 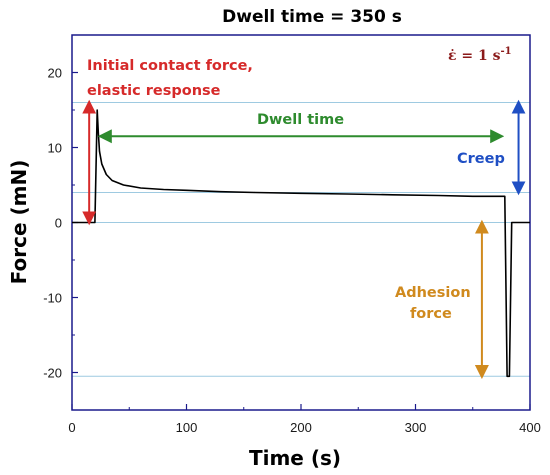 What do you see at coordinates (55, 148) in the screenshot?
I see `y-tick-label: 10` at bounding box center [55, 148].